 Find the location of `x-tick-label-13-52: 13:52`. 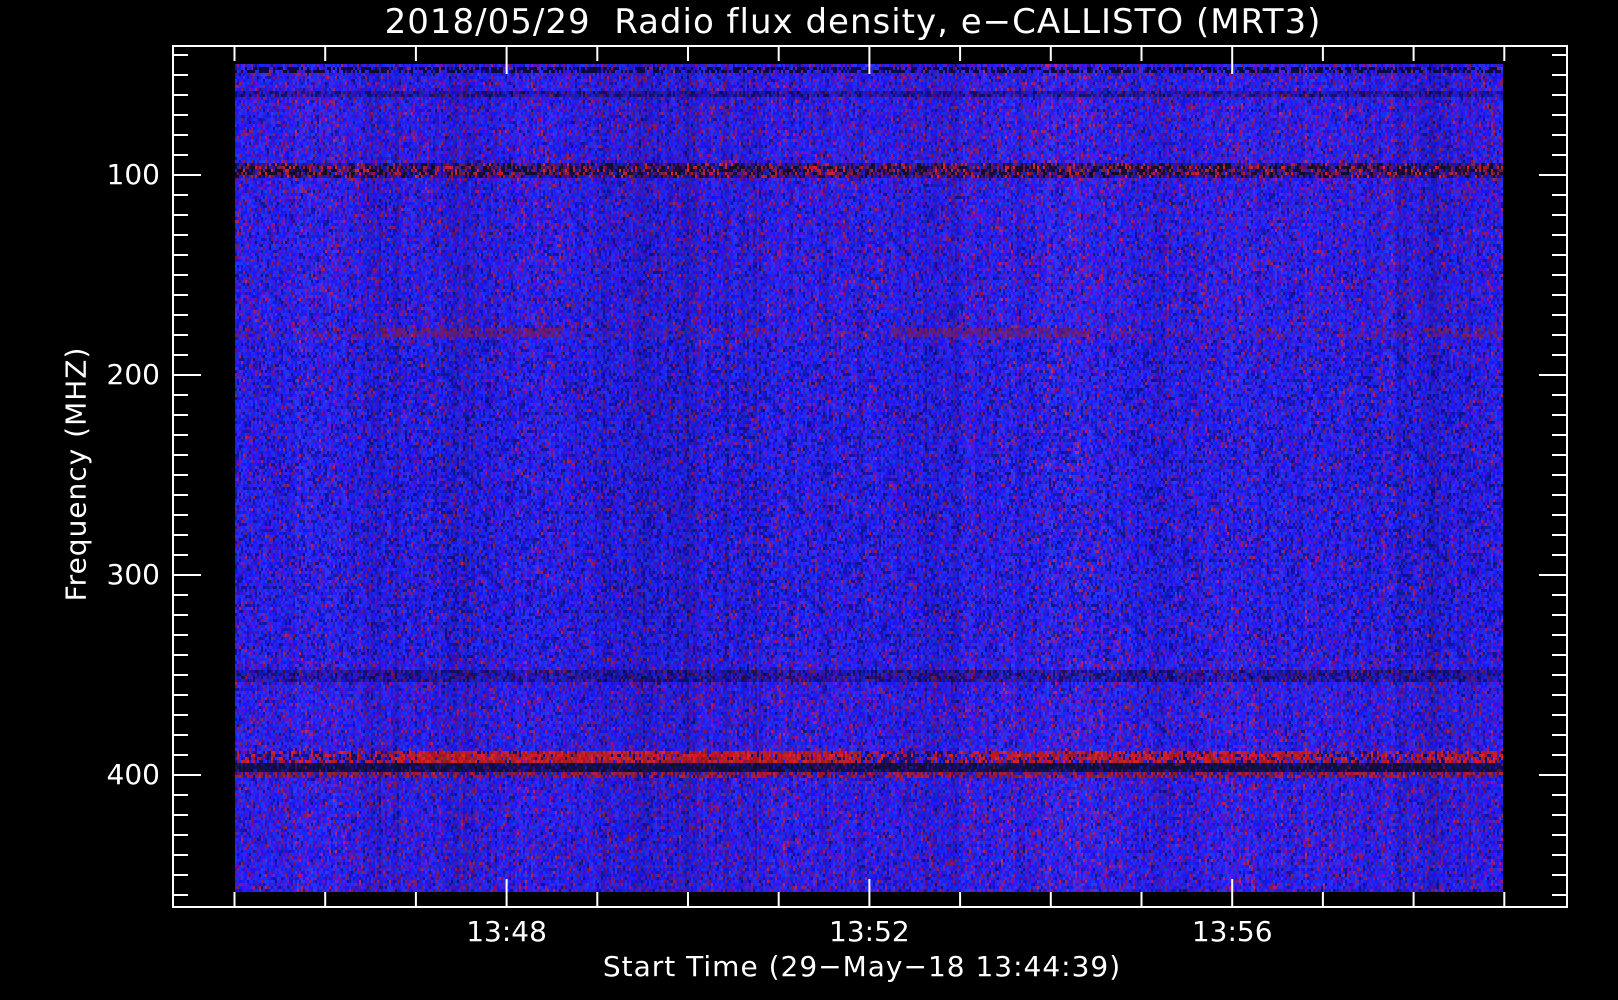

x-tick-label-13-52: 13:52 is located at coordinates (869, 931).